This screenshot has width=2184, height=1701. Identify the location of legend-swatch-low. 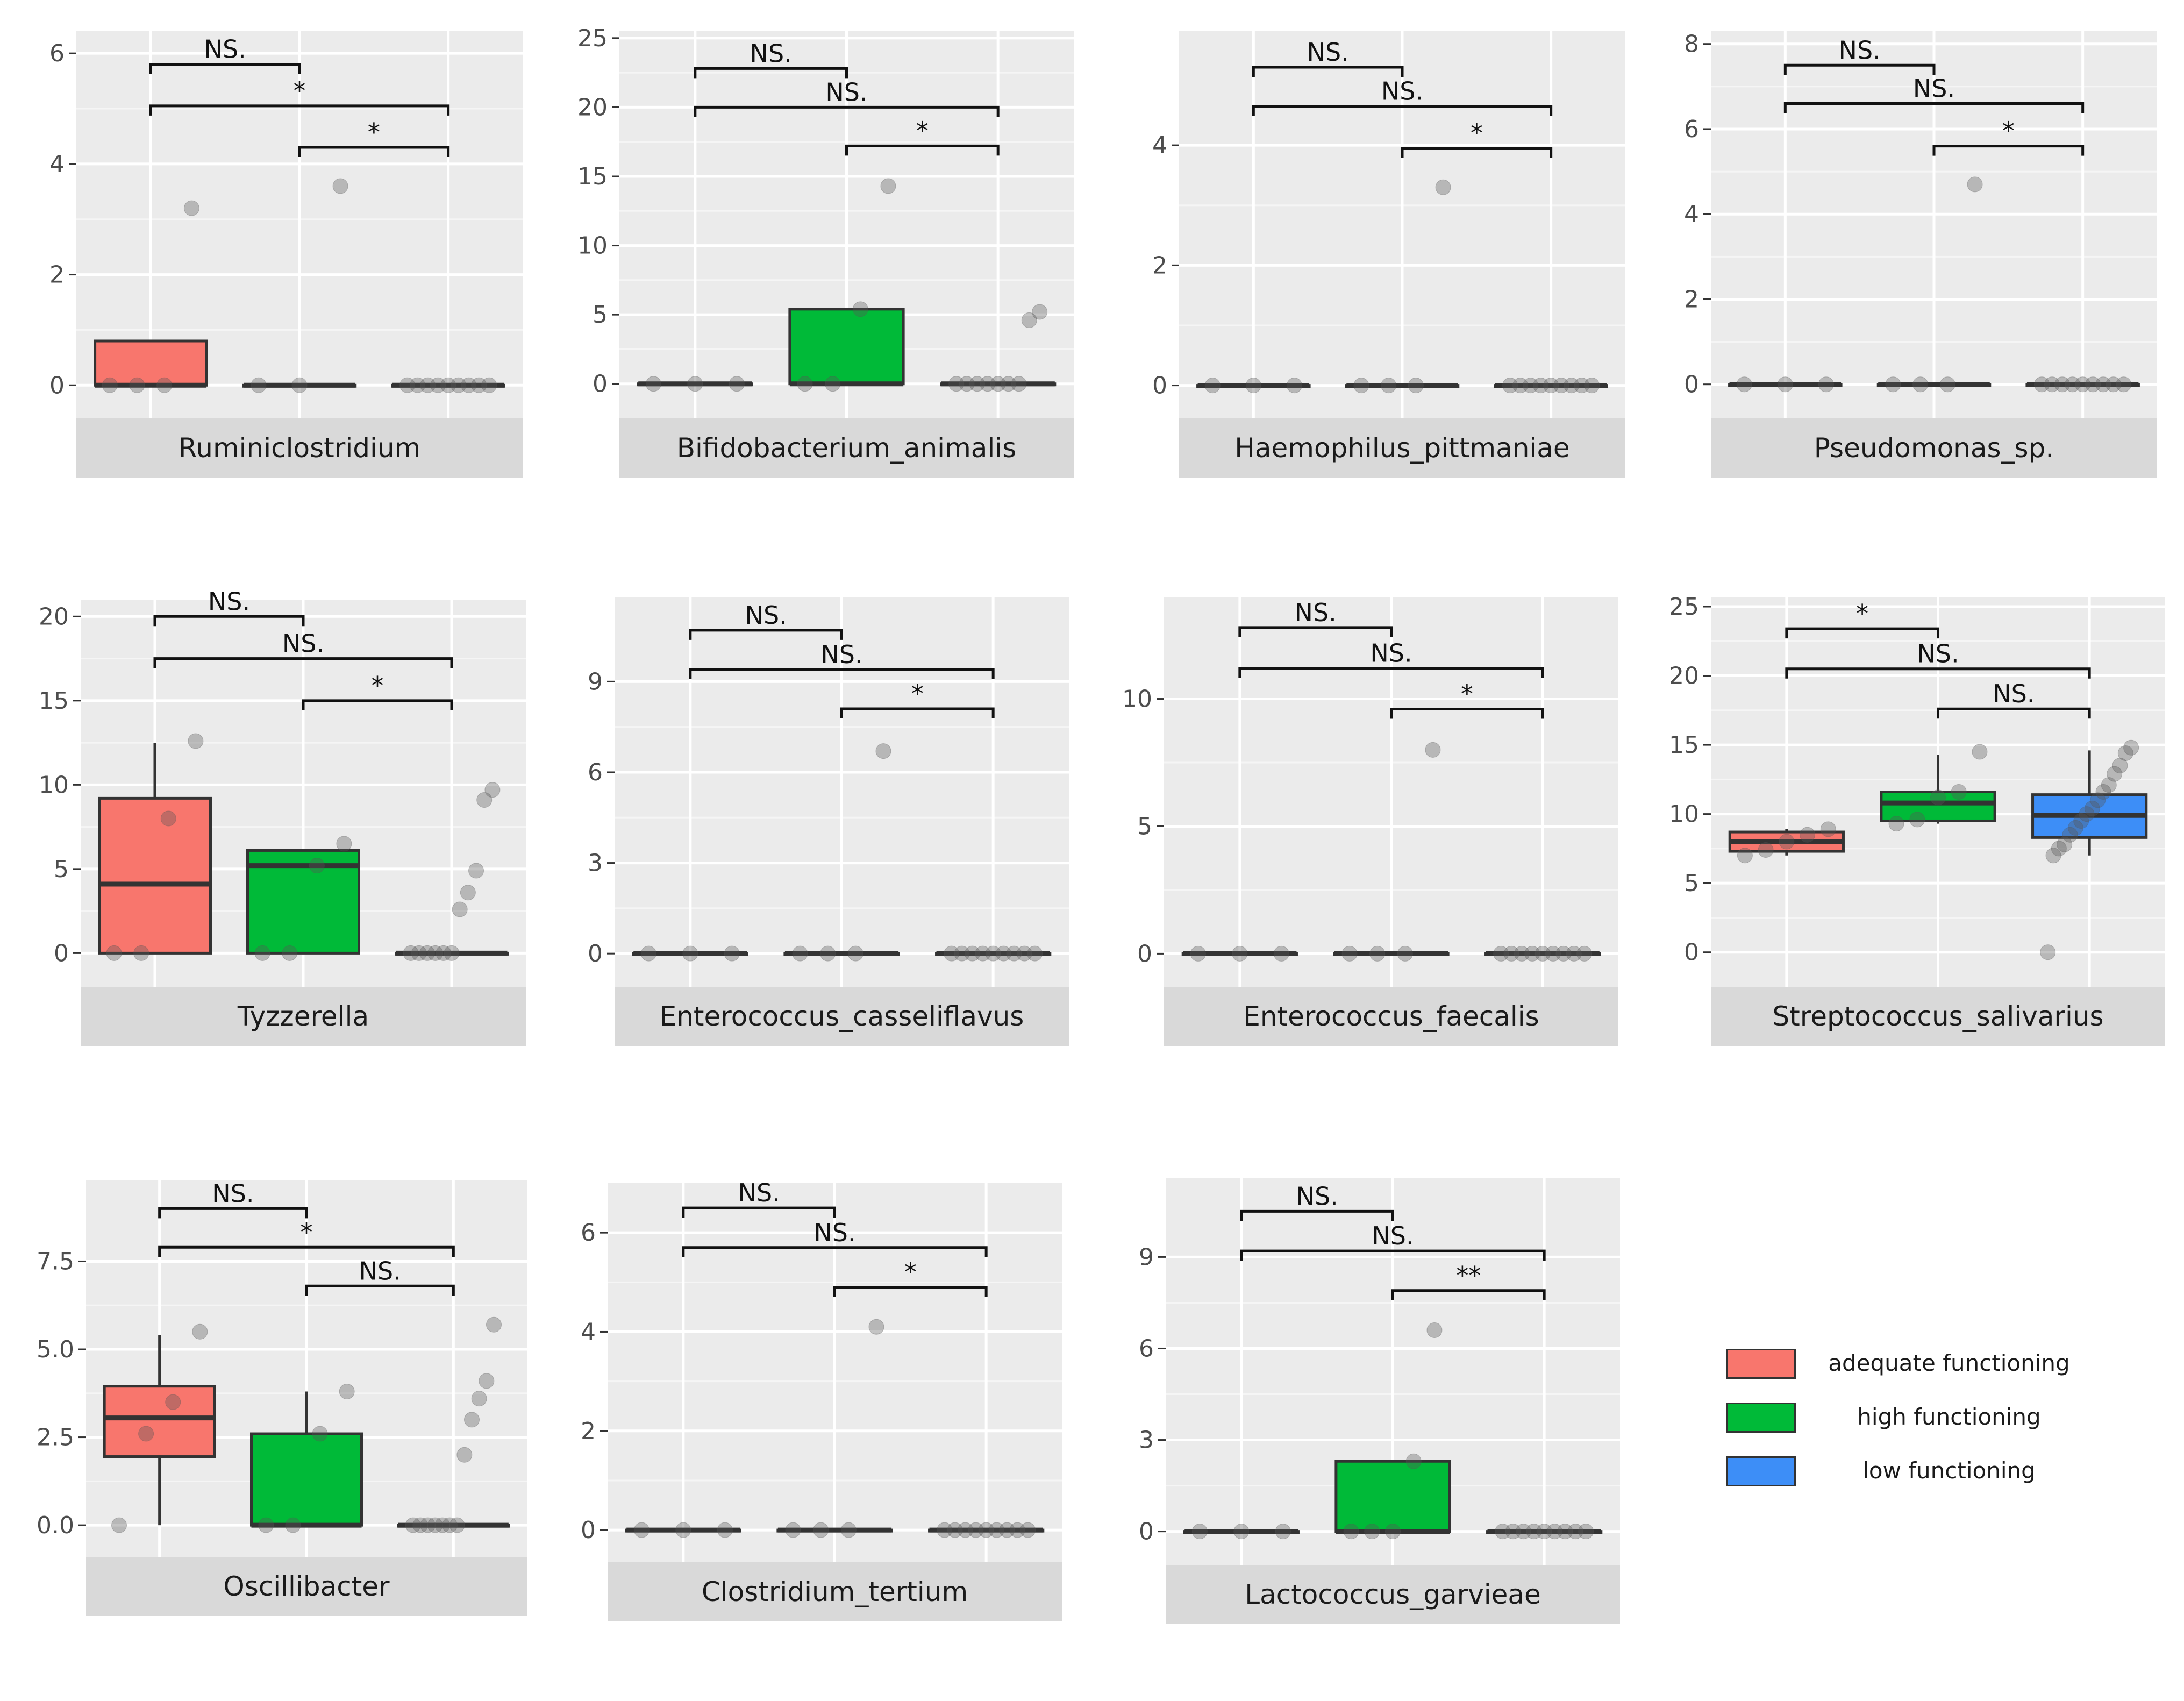
(1761, 1471).